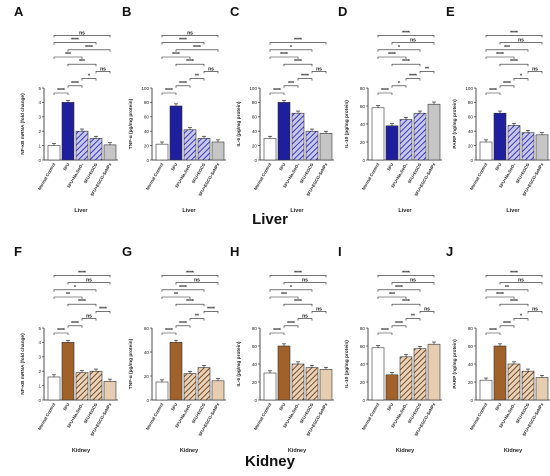 Image resolution: width=550 pixels, height=476 pixels. I want to click on x-axis-label: Kidney, so click(189, 451).